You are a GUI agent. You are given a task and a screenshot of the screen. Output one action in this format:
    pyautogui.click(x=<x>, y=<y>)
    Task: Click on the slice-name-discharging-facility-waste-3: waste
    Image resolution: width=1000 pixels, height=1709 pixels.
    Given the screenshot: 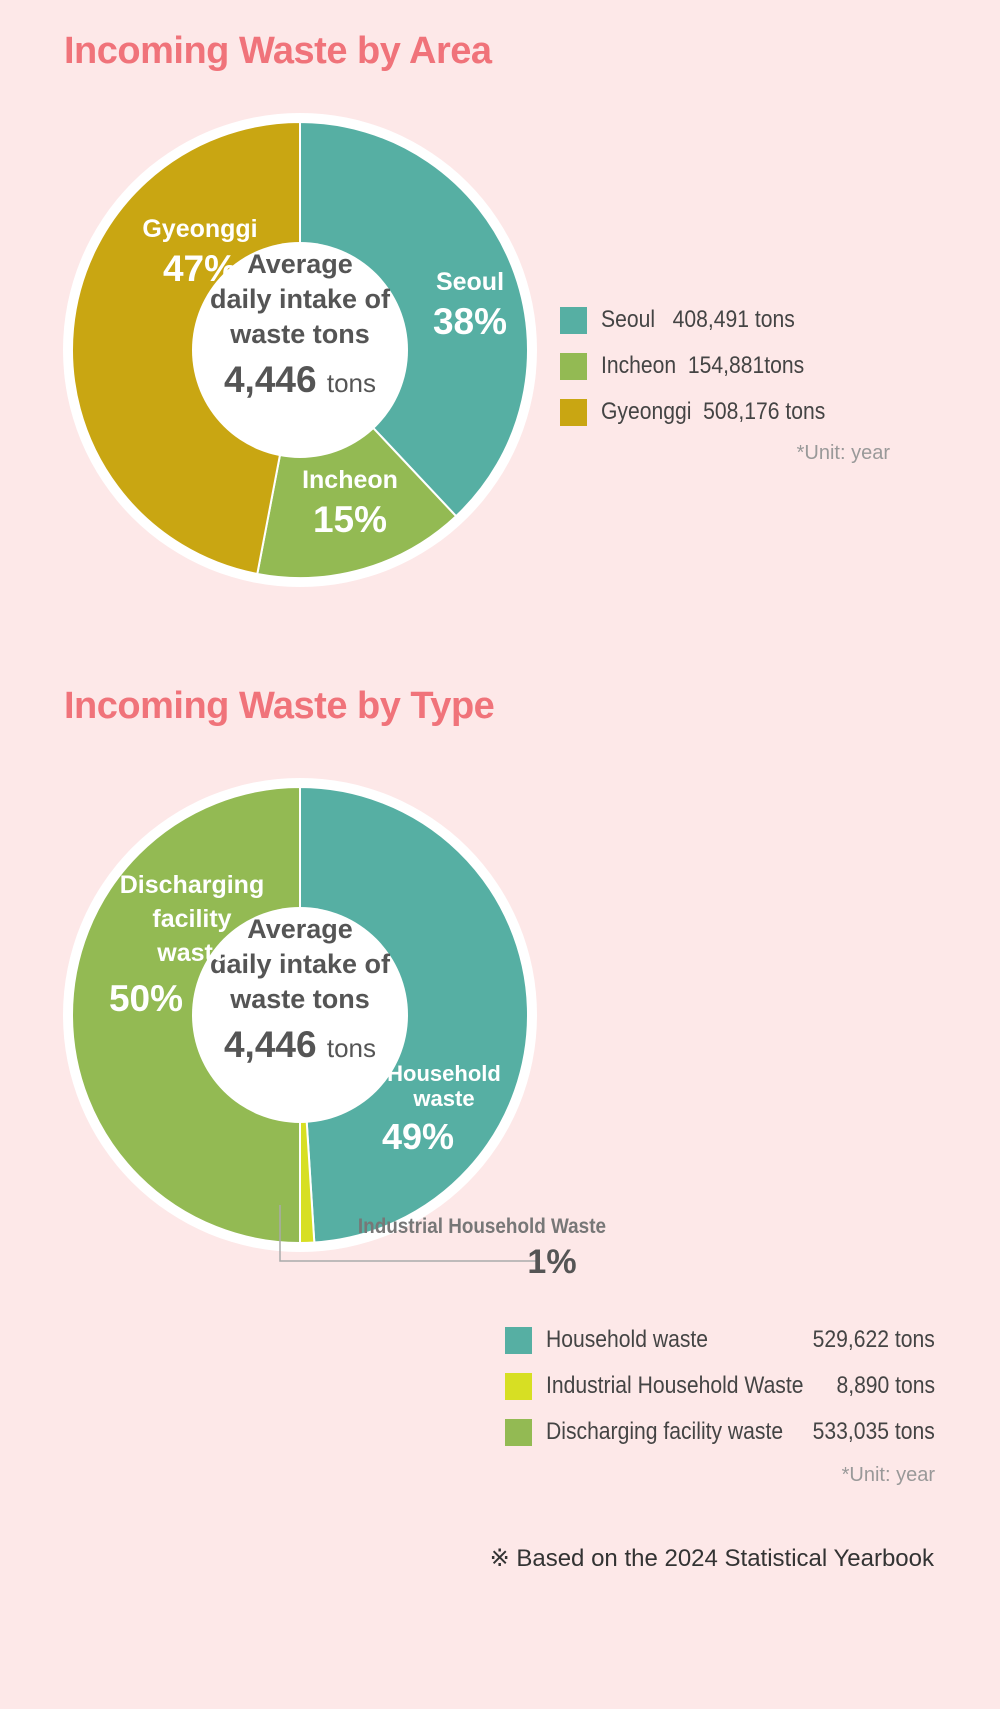 What is the action you would take?
    pyautogui.click(x=191, y=953)
    